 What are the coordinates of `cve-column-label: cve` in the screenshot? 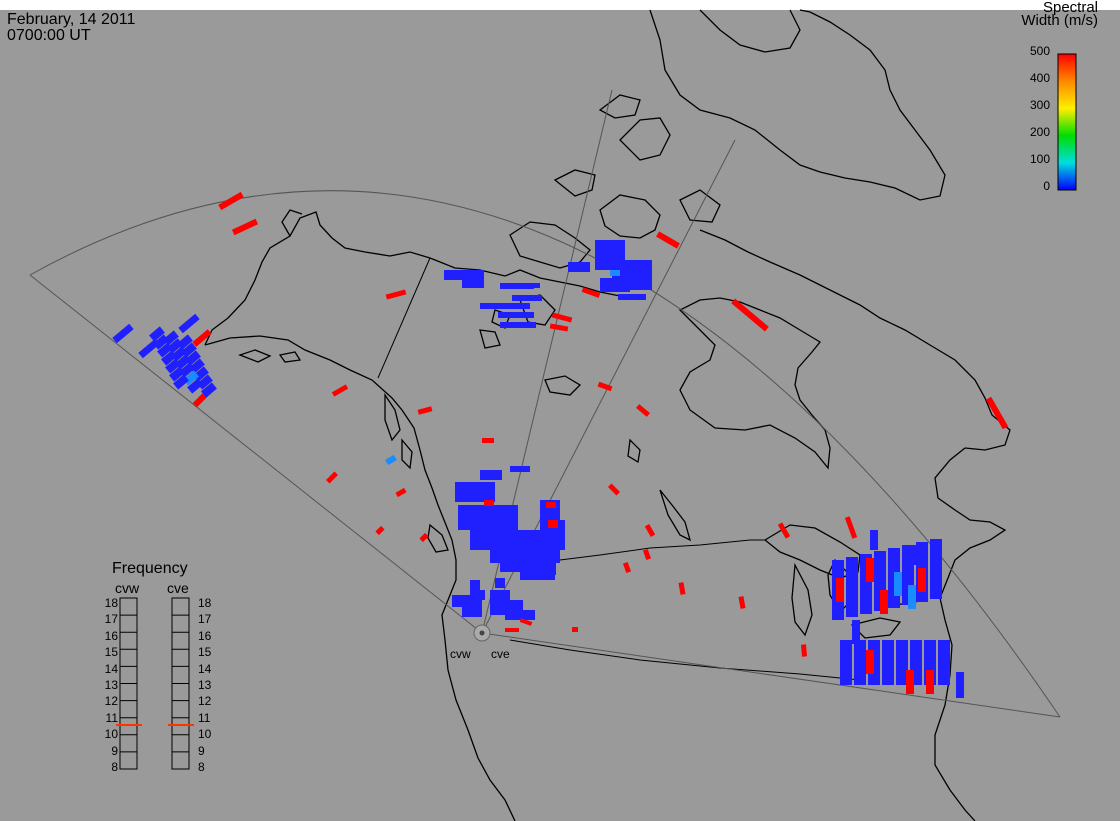 It's located at (178, 588).